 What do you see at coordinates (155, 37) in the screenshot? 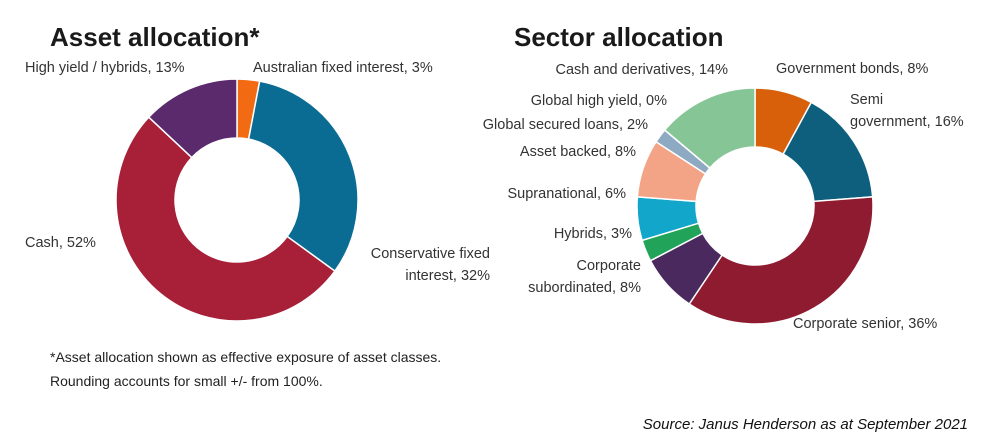
I see `chart-title: Asset allocation*` at bounding box center [155, 37].